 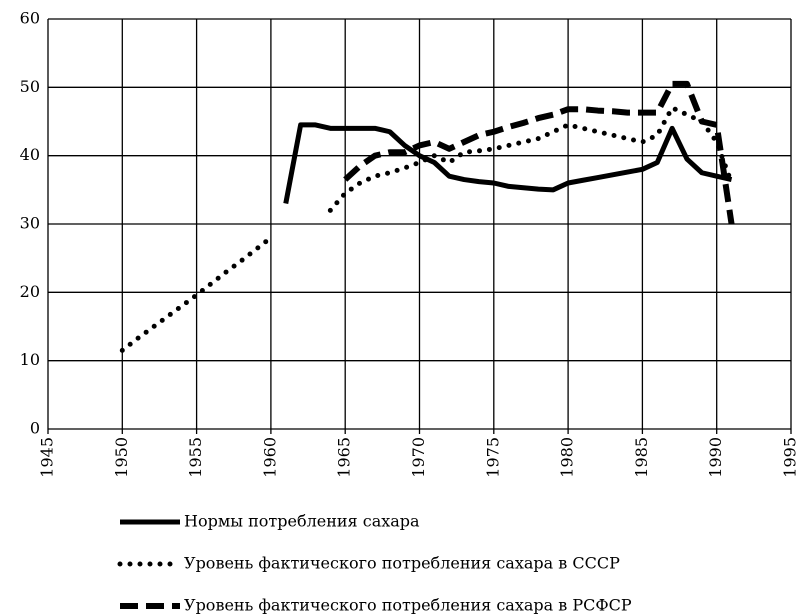 I want to click on x-tick-label: 1950, so click(x=121, y=457).